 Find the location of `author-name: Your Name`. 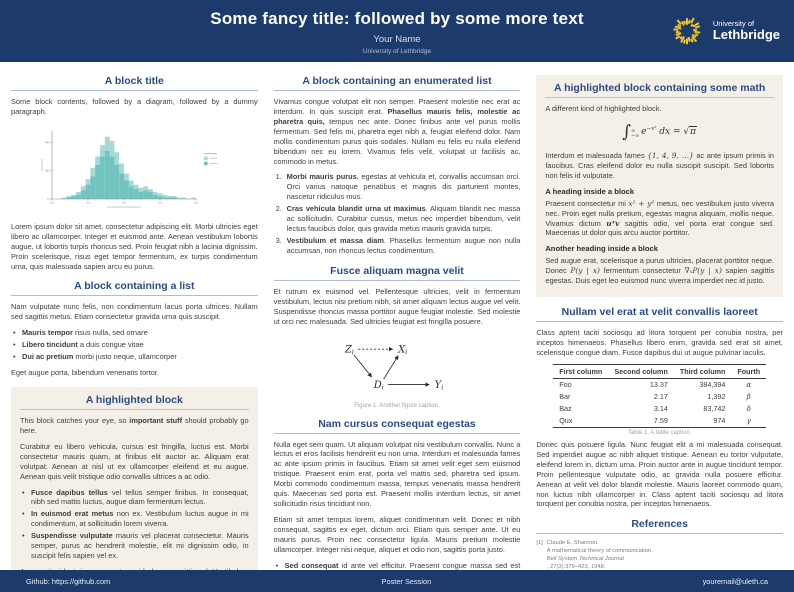

author-name: Your Name is located at coordinates (397, 39).